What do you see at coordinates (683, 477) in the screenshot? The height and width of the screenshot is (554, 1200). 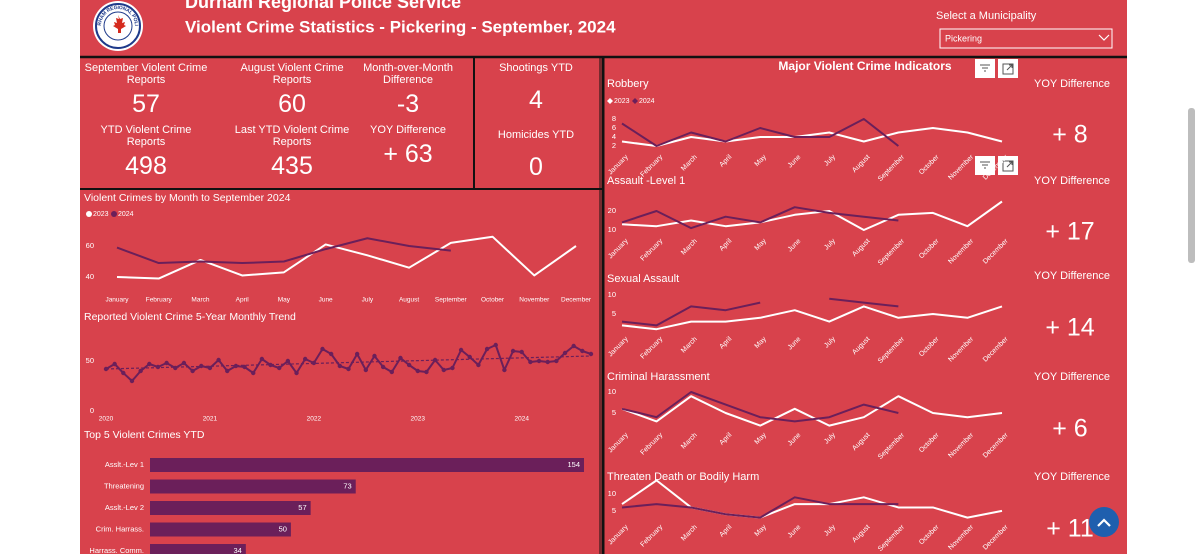 I see `chart-title: Threaten Death or Bodily Harm` at bounding box center [683, 477].